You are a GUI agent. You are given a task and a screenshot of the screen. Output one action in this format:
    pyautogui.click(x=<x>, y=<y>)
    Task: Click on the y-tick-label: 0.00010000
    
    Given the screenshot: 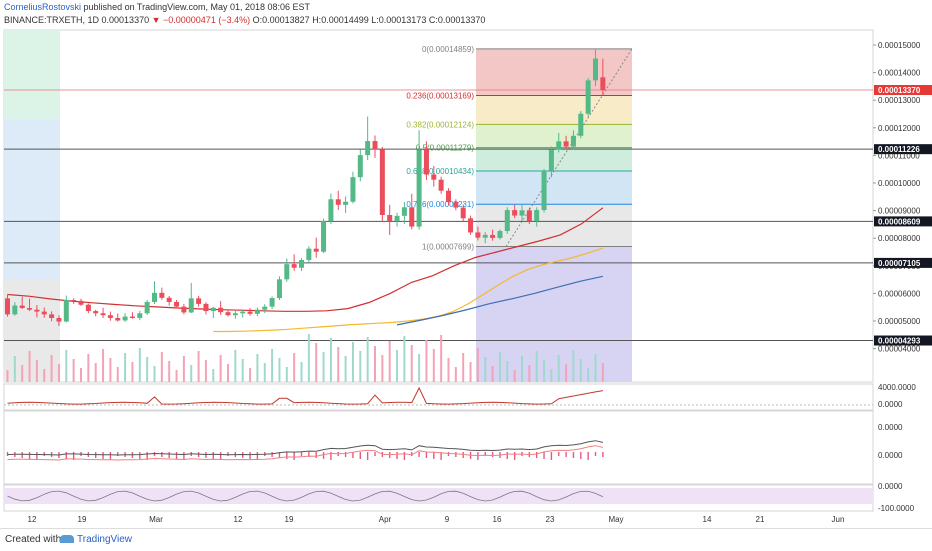 What is the action you would take?
    pyautogui.click(x=899, y=183)
    